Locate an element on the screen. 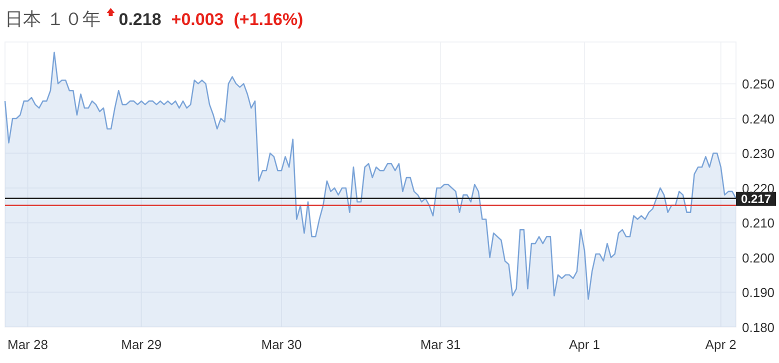  x-tick-label: Apr 2 is located at coordinates (720, 344).